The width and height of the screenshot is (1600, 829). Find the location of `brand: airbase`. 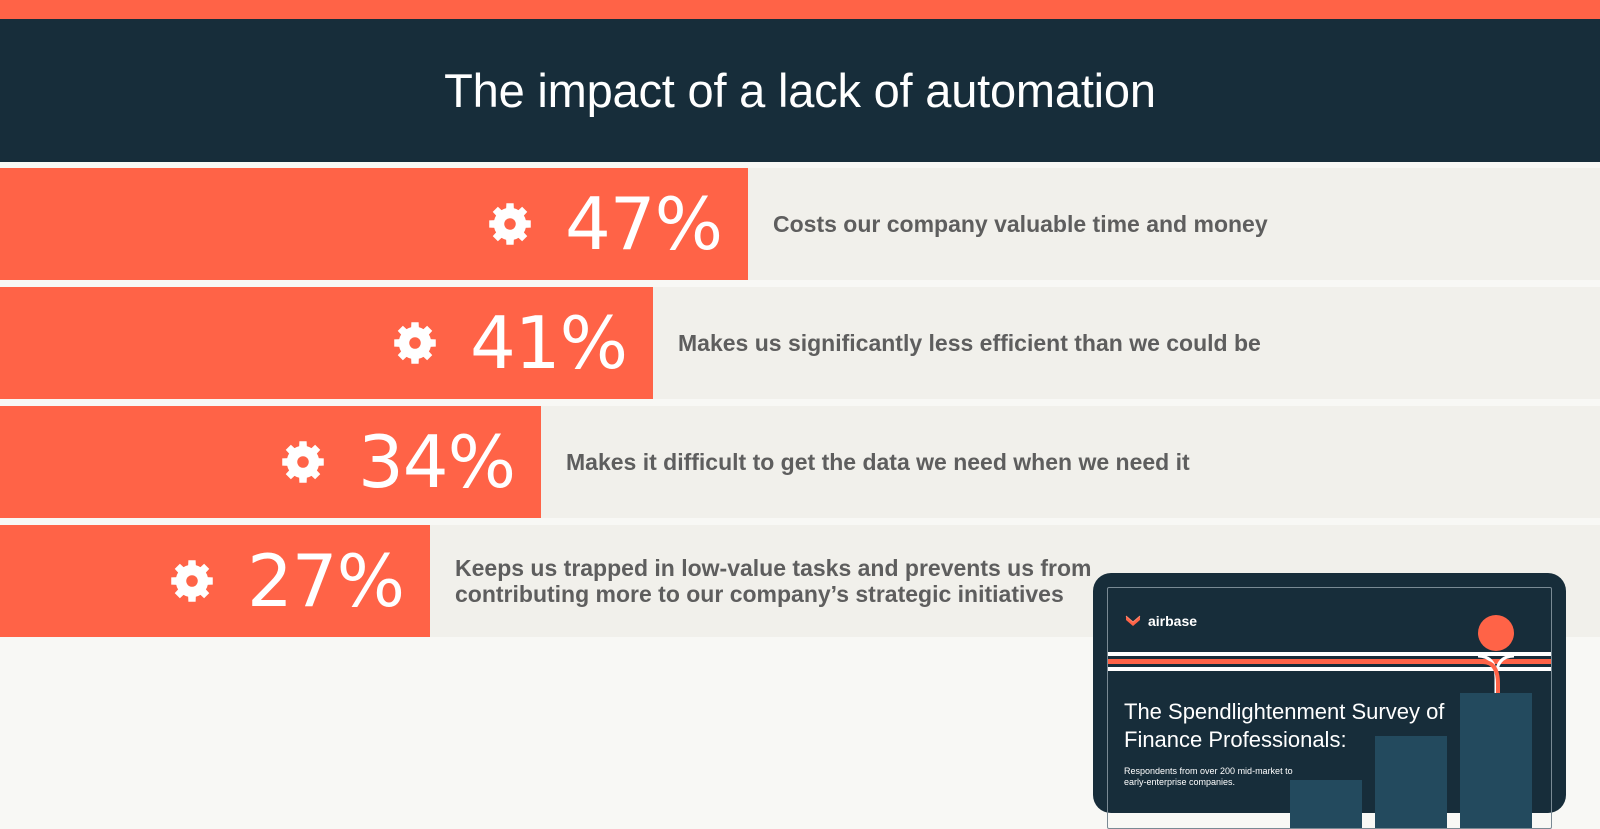

brand: airbase is located at coordinates (1160, 621).